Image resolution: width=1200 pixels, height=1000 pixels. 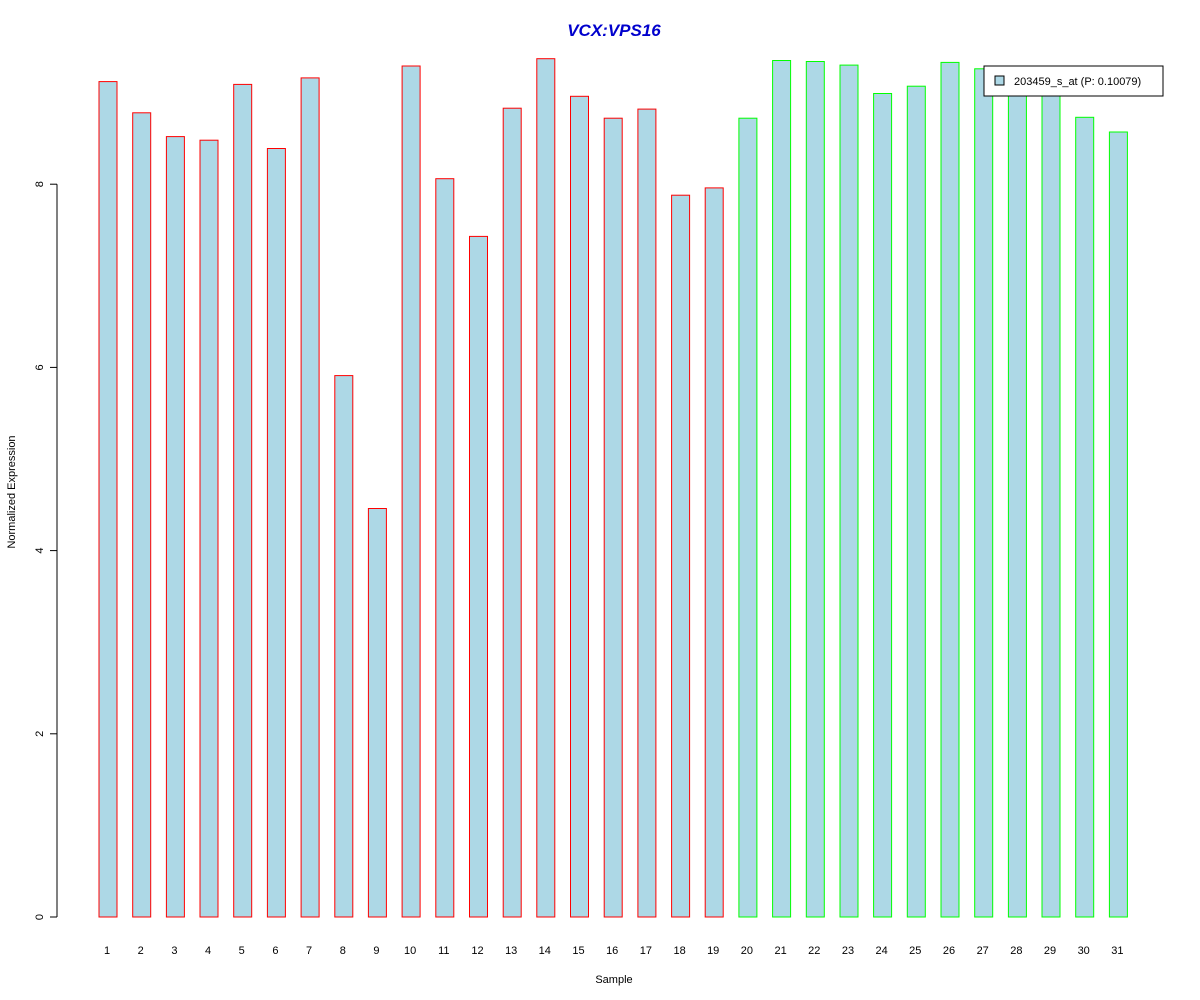 What do you see at coordinates (107, 951) in the screenshot?
I see `x-tick-label: 1` at bounding box center [107, 951].